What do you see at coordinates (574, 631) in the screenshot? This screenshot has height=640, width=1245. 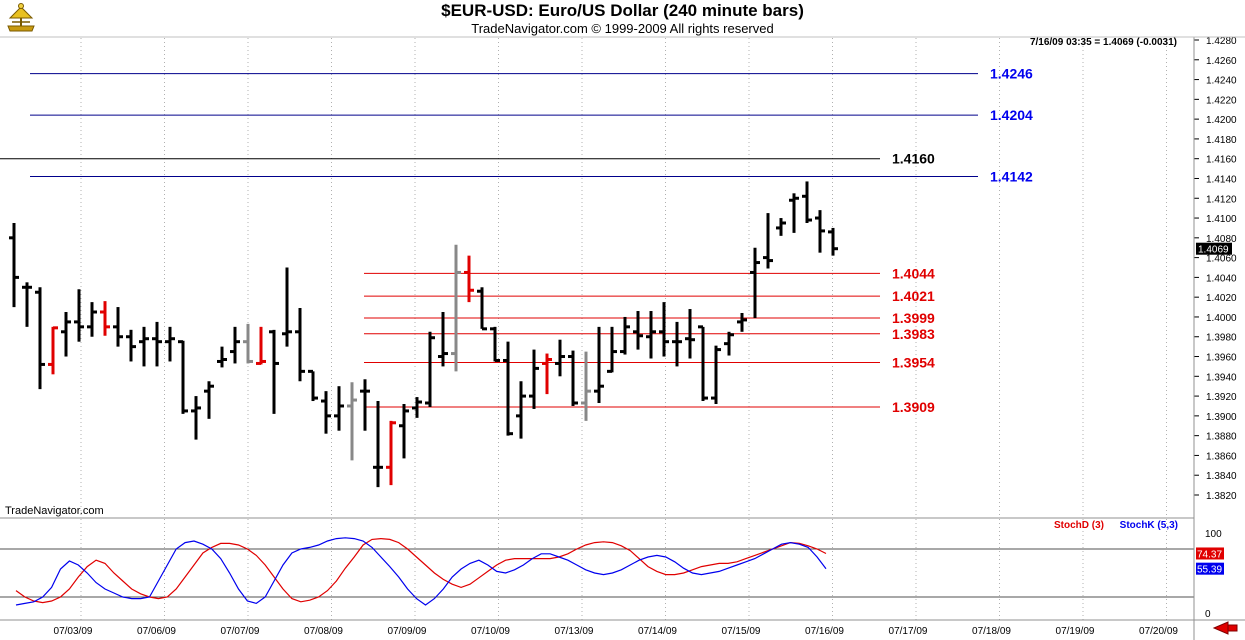 I see `date-tick-label: 07/13/09` at bounding box center [574, 631].